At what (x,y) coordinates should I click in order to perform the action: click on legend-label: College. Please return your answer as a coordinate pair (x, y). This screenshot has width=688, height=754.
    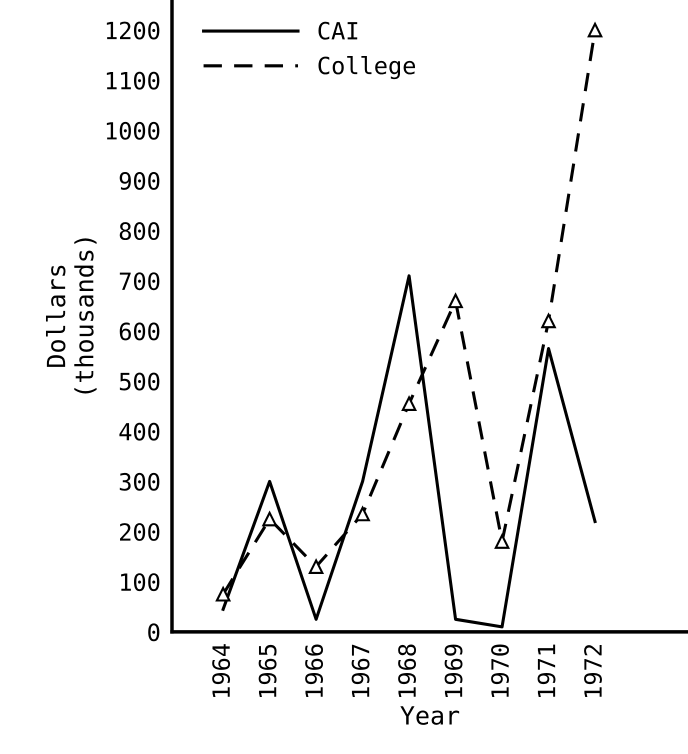
    Looking at the image, I should click on (367, 68).